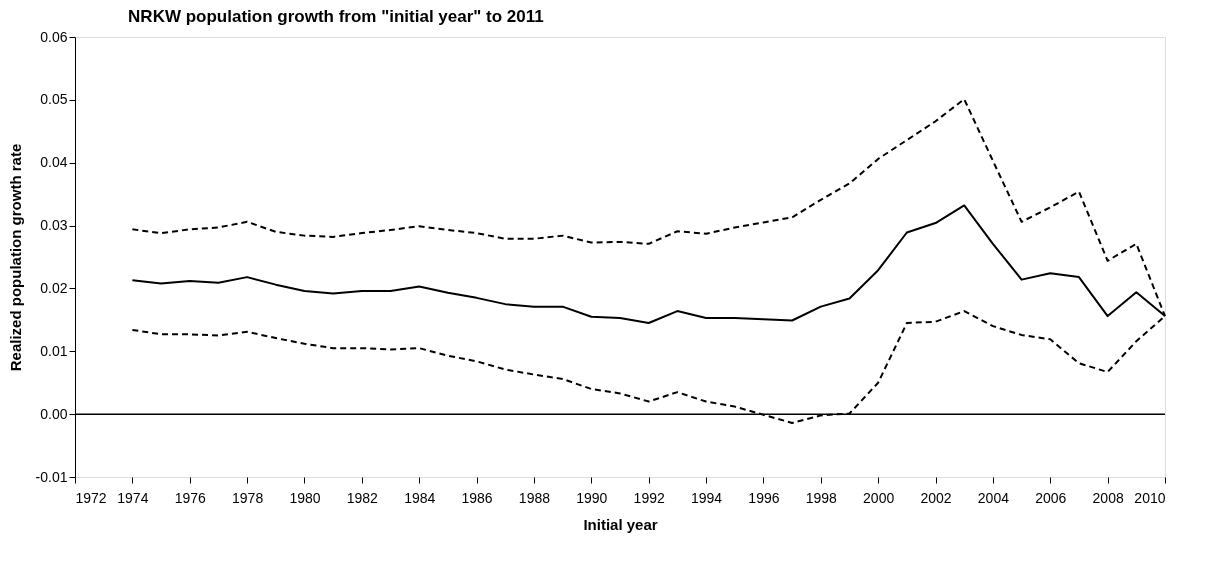 The height and width of the screenshot is (578, 1220). Describe the element at coordinates (54, 162) in the screenshot. I see `y-tick-label: 0.04` at that location.